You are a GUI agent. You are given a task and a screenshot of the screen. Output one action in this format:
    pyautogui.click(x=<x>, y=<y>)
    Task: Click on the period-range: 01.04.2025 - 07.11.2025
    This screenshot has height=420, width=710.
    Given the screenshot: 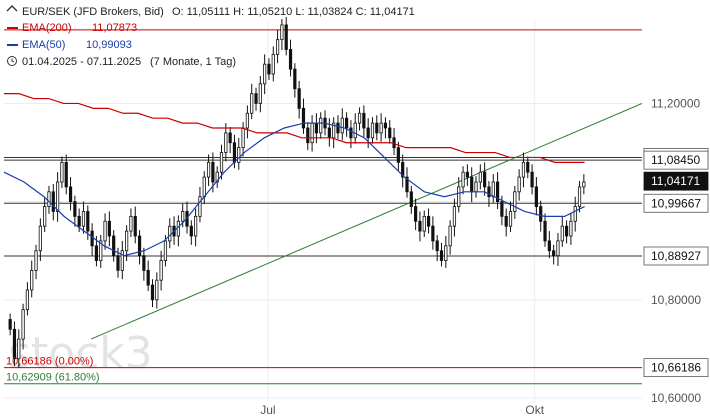 What is the action you would take?
    pyautogui.click(x=81, y=62)
    